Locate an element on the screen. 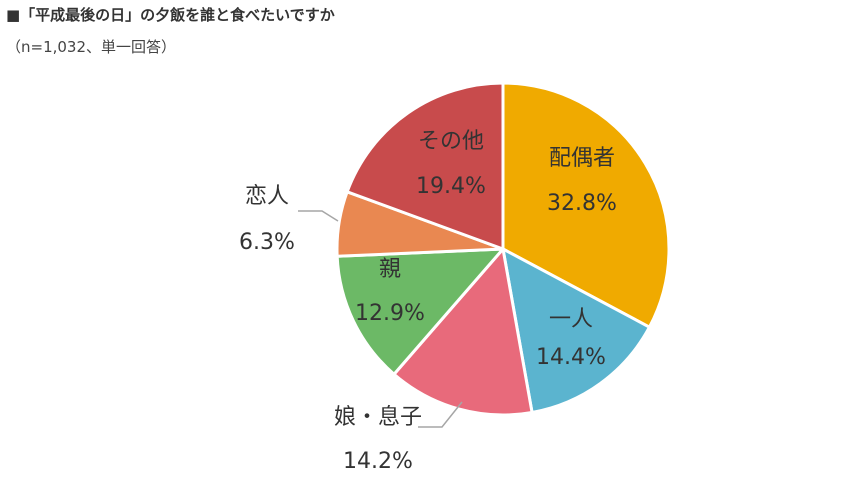 The height and width of the screenshot is (481, 848). slice-value-label: 14.2% is located at coordinates (378, 461).